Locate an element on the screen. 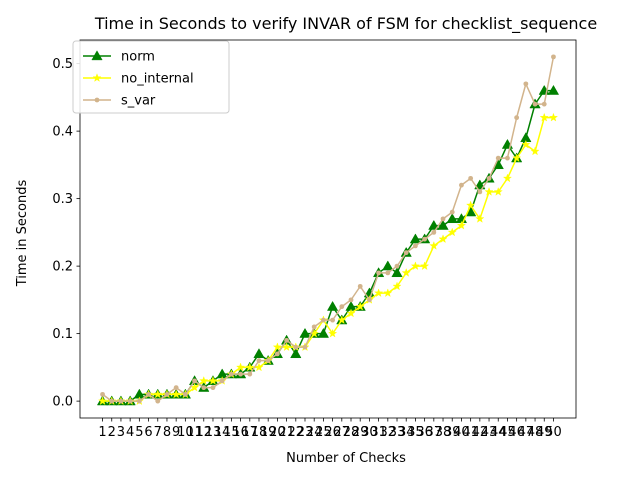  y-tick-label: 0.3 is located at coordinates (62, 199).